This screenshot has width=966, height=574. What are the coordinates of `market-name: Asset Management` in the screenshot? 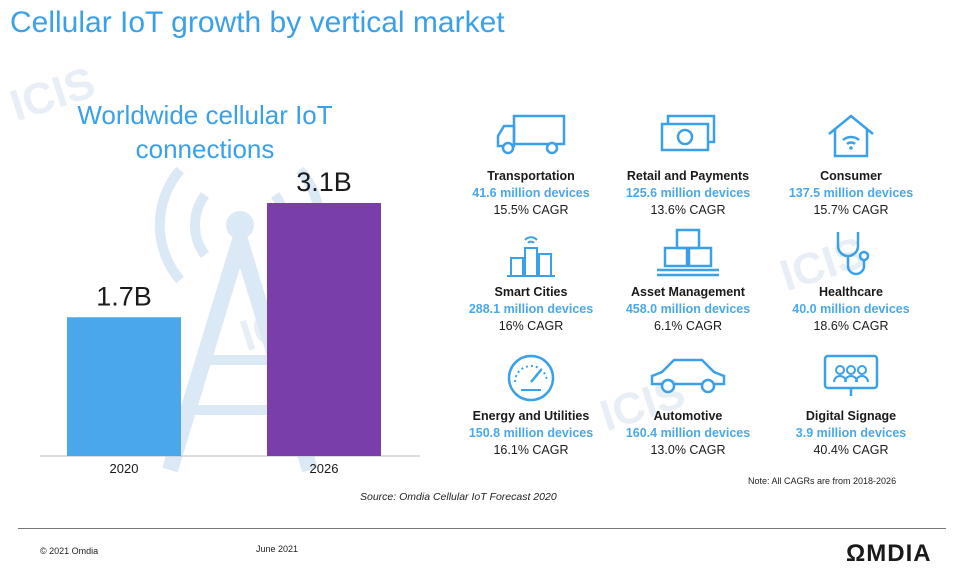 It's located at (688, 292).